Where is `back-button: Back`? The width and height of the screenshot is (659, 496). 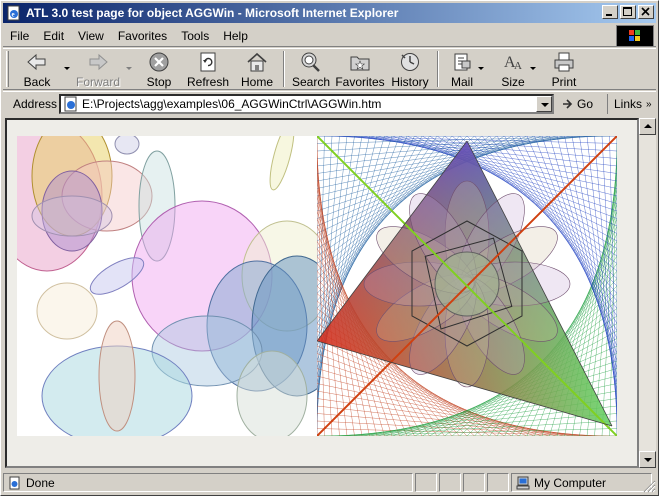
back-button: Back is located at coordinates (41, 69).